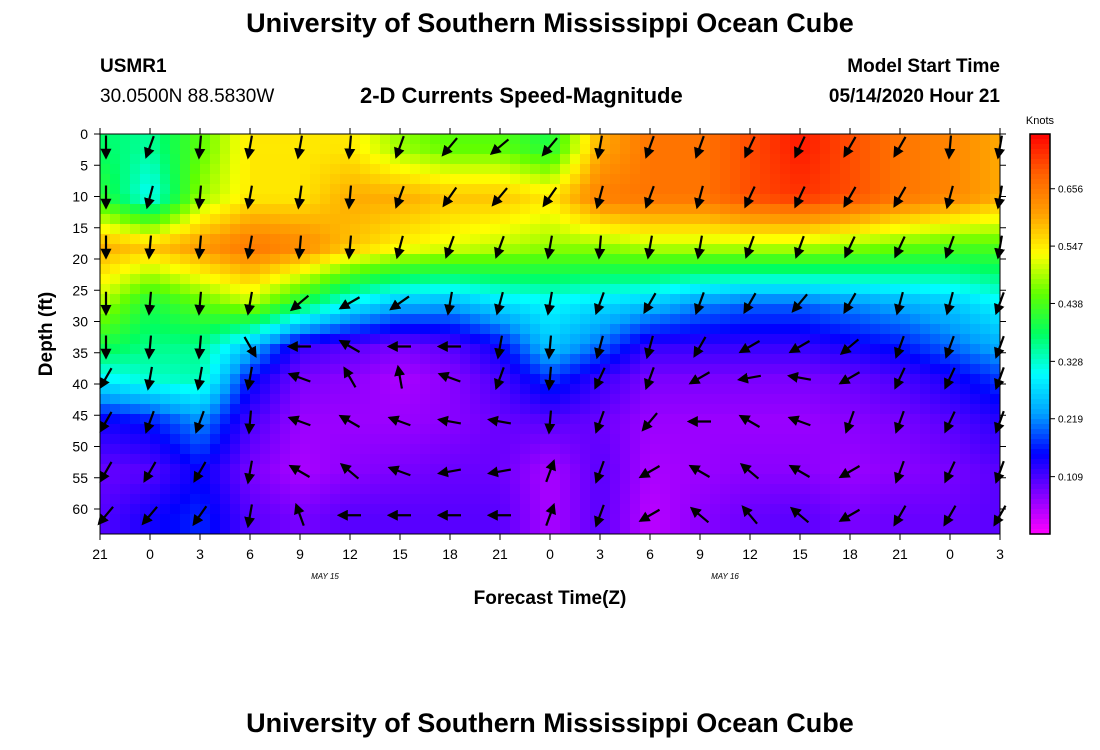 The height and width of the screenshot is (750, 1100). Describe the element at coordinates (80, 259) in the screenshot. I see `y-tick-label: 20` at that location.